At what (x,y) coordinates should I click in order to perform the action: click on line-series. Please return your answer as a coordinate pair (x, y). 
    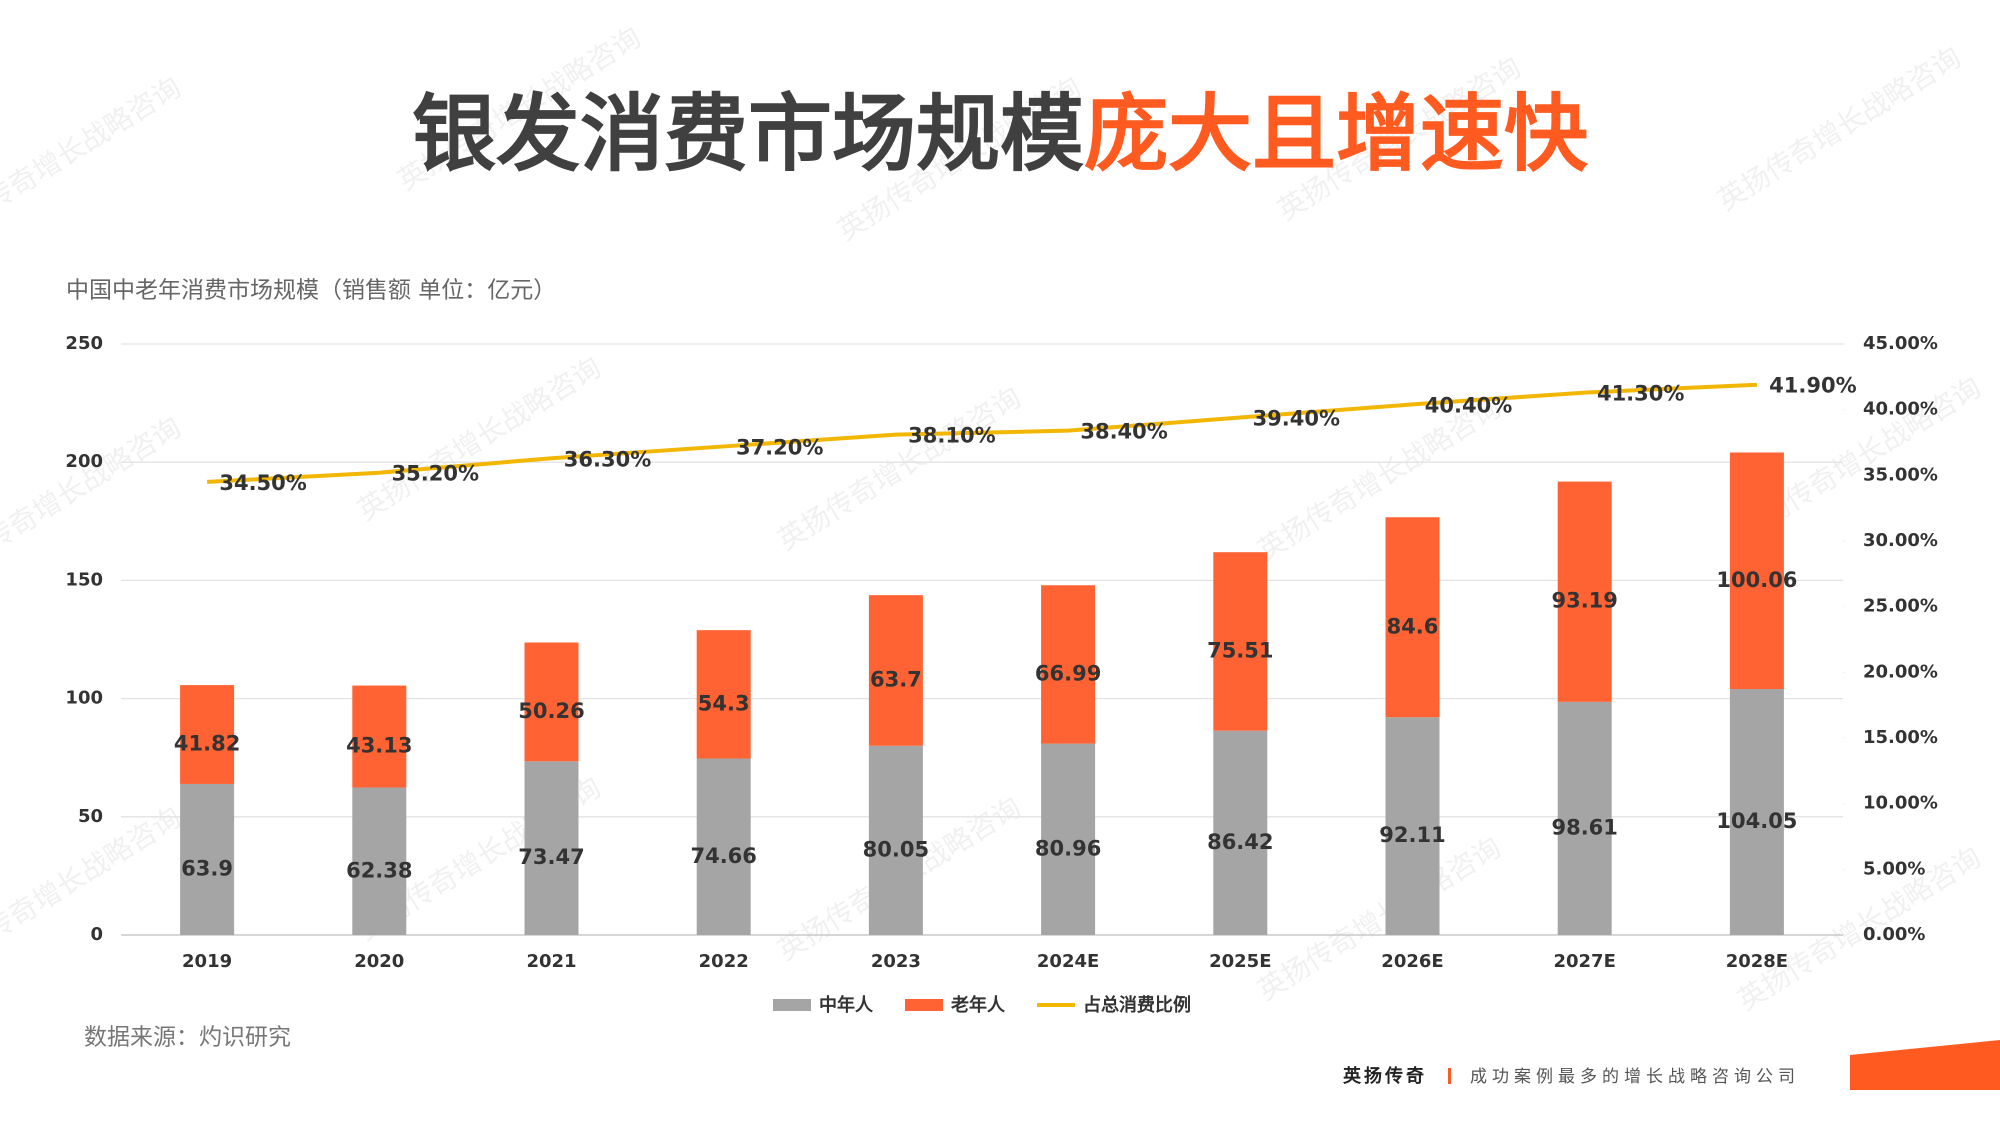
    Looking at the image, I should click on (981, 433).